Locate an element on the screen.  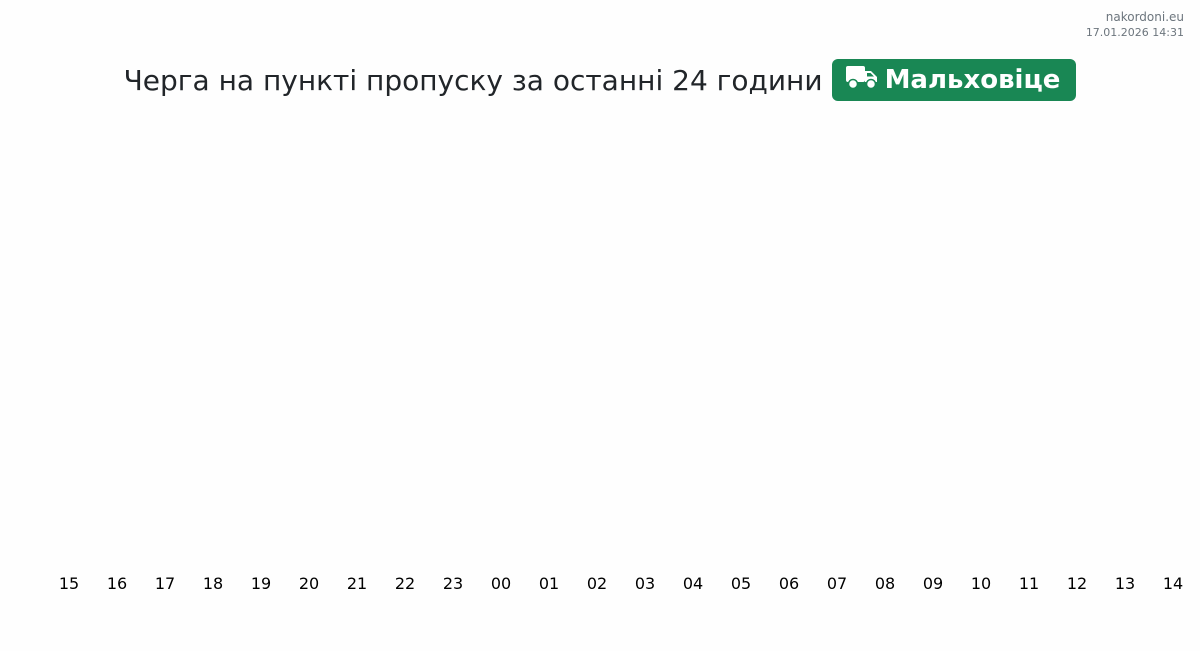
x-tick-label: 11 is located at coordinates (1029, 583).